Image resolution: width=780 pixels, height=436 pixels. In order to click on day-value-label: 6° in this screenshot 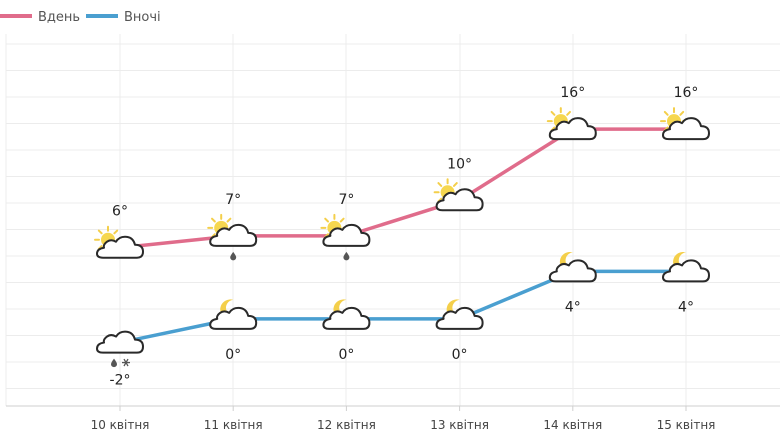, I will do `click(120, 212)`.